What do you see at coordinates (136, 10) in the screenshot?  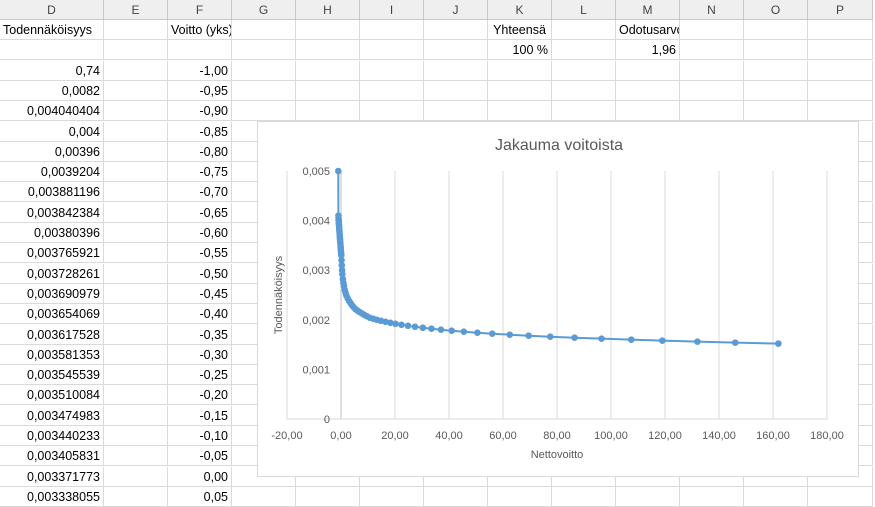 I see `column-header-e: E` at bounding box center [136, 10].